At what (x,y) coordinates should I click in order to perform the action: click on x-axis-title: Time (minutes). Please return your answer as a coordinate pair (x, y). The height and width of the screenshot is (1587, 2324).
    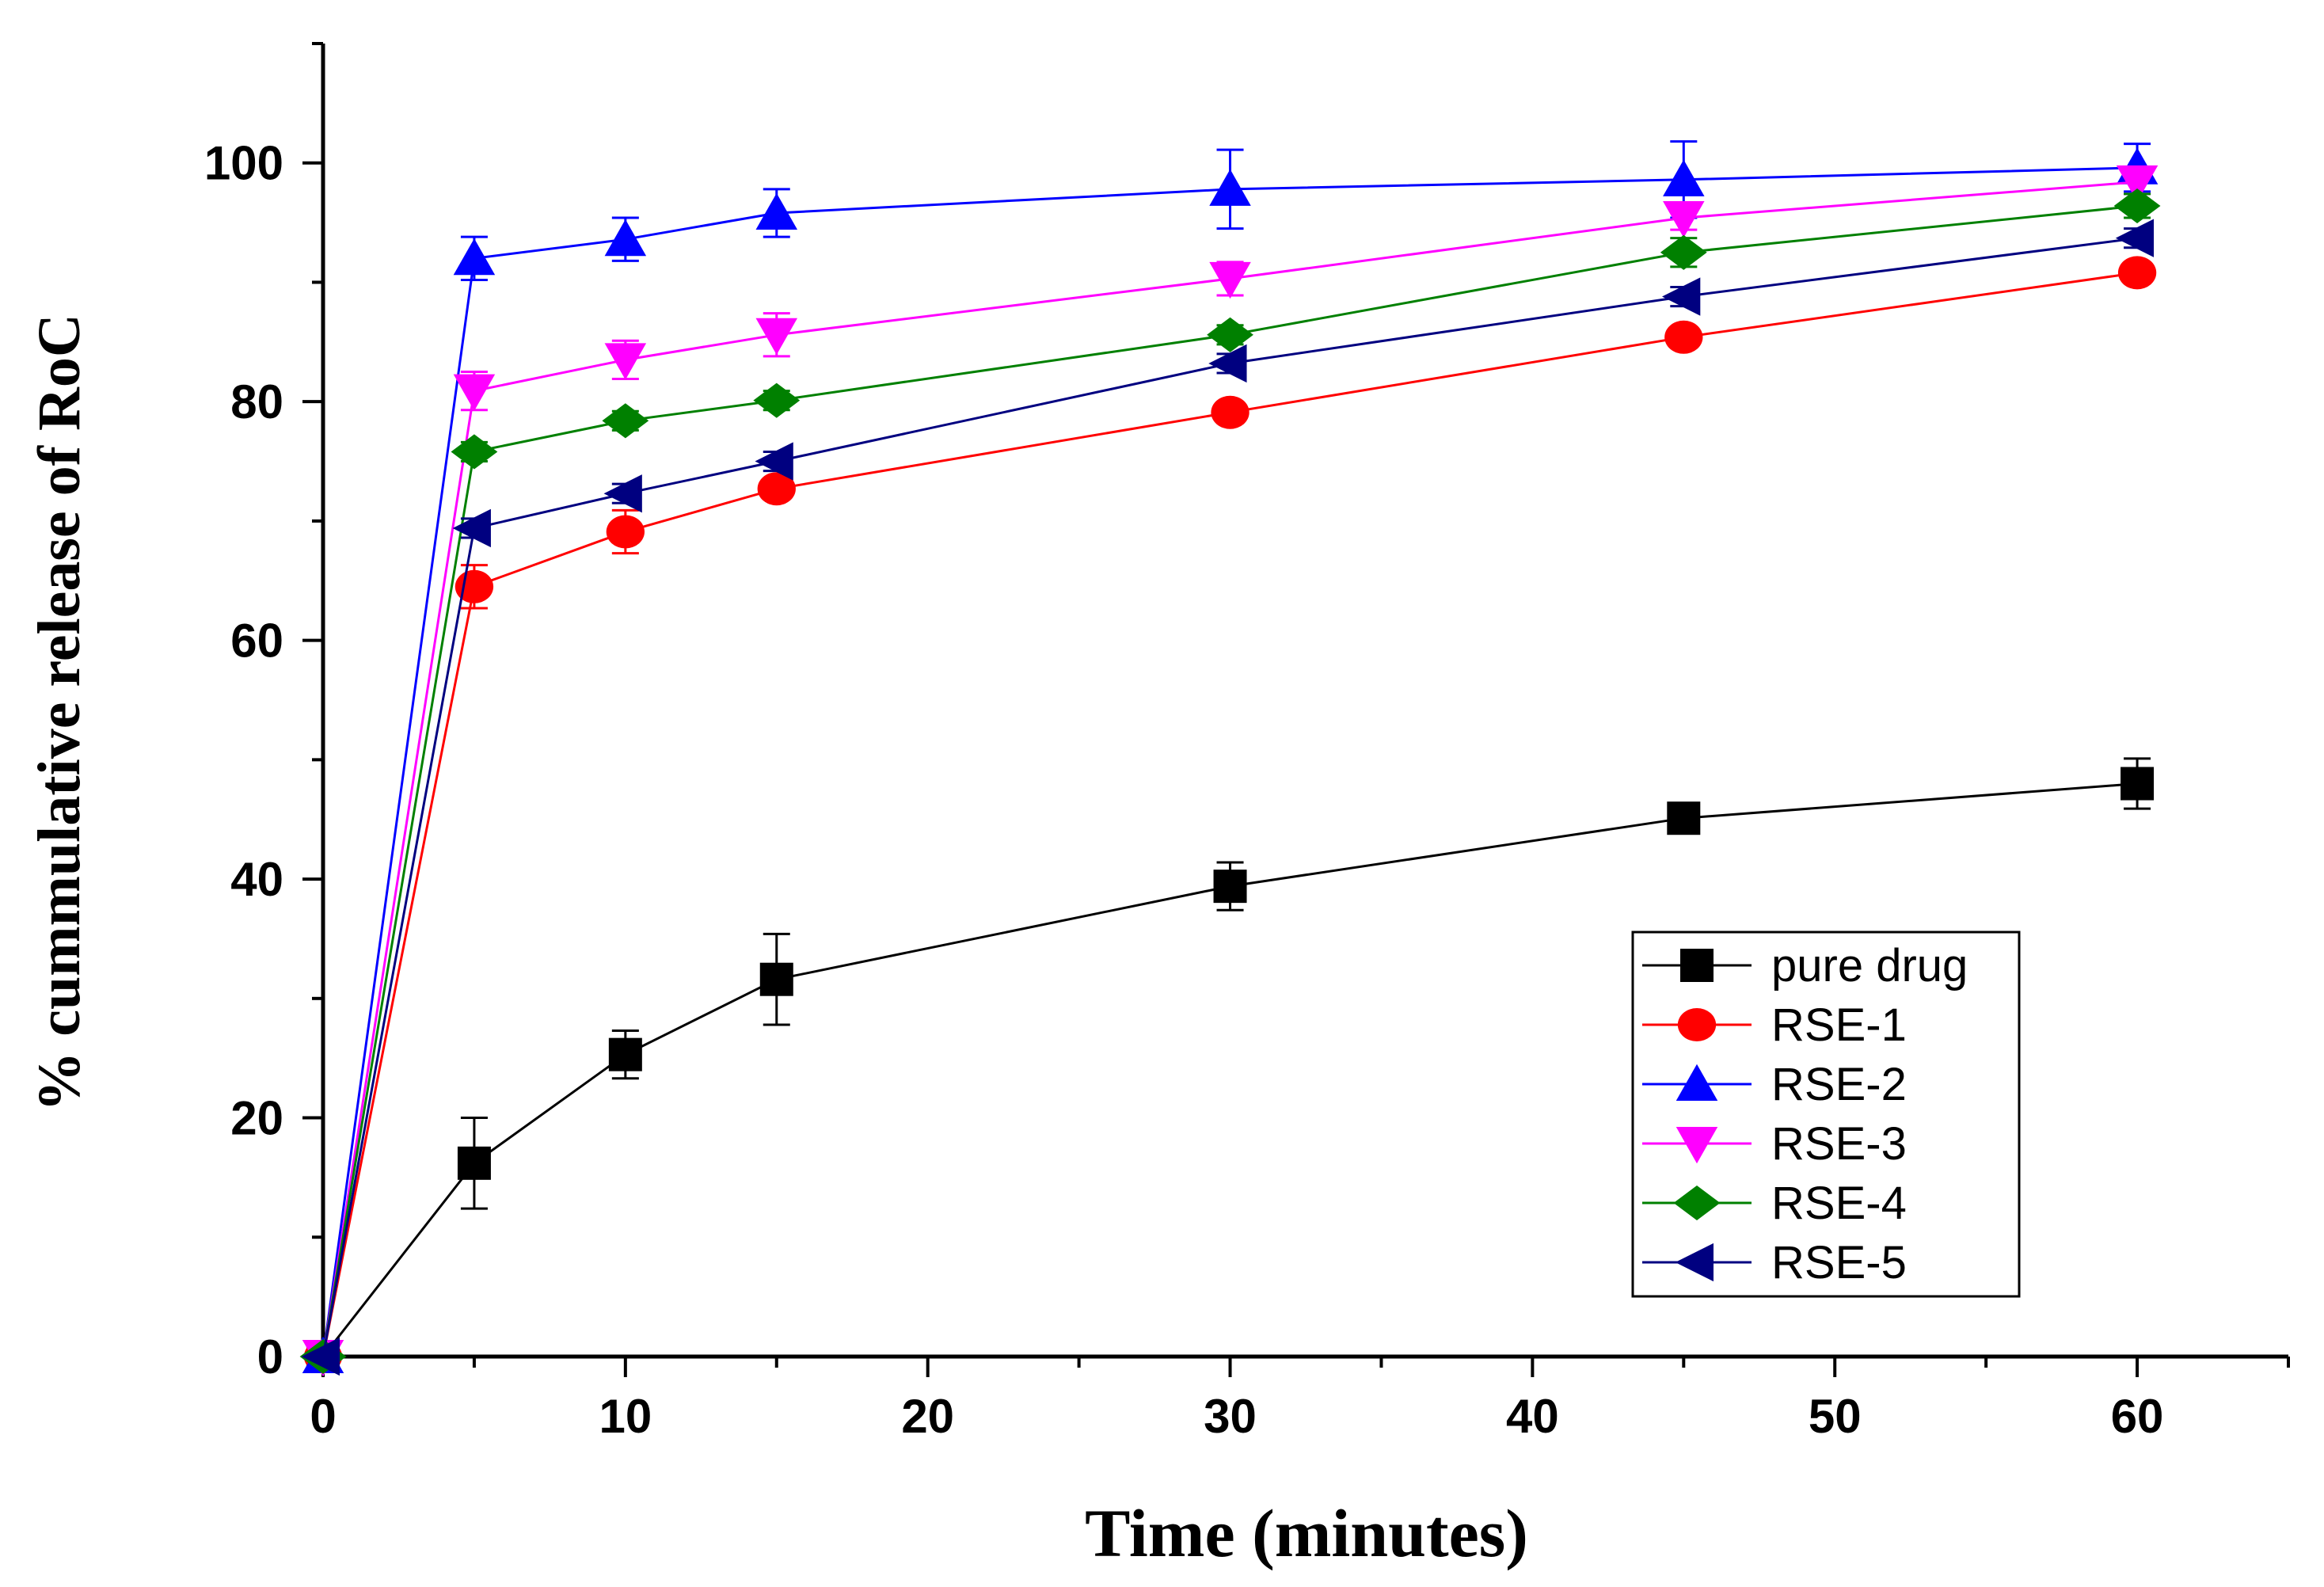
    Looking at the image, I should click on (1306, 1533).